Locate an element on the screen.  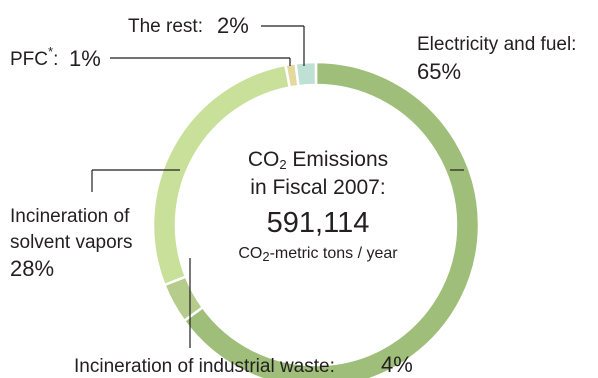
label-pfc-pct: 1% is located at coordinates (85, 58).